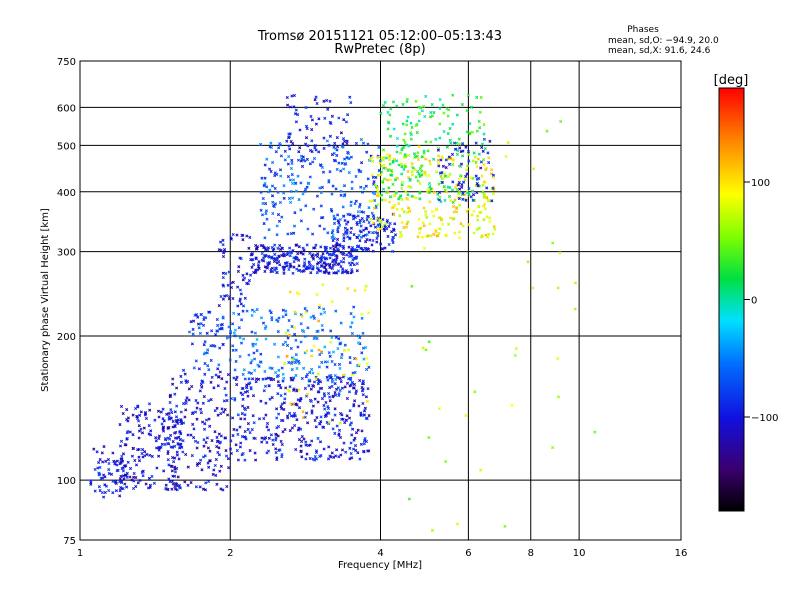 The image size is (800, 600). I want to click on colorbar-tick-label: 0, so click(754, 301).